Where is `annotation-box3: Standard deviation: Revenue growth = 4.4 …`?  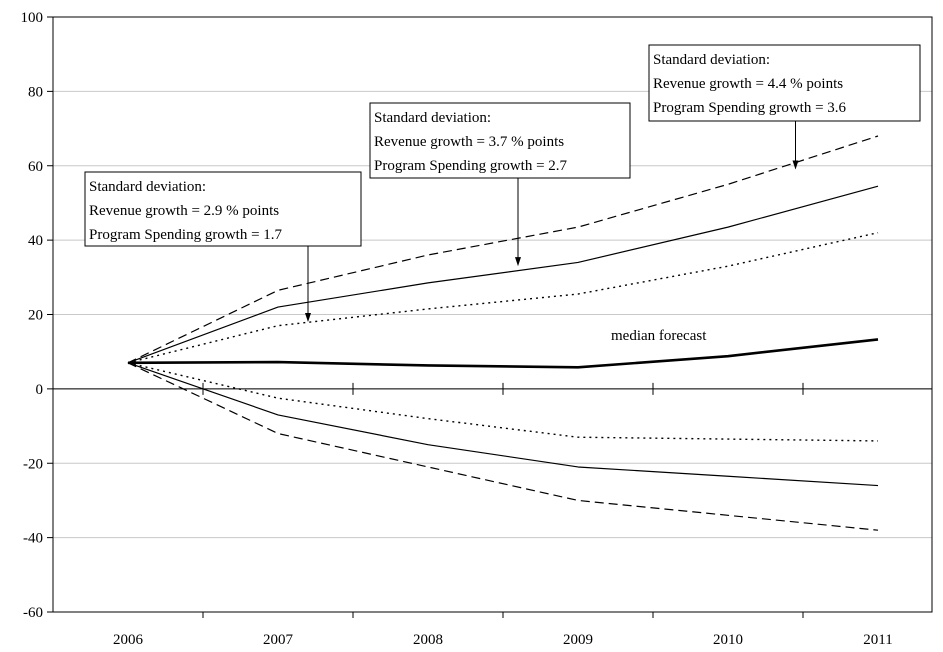
annotation-box3: Standard deviation: Revenue growth = 4.4 … is located at coordinates (784, 107).